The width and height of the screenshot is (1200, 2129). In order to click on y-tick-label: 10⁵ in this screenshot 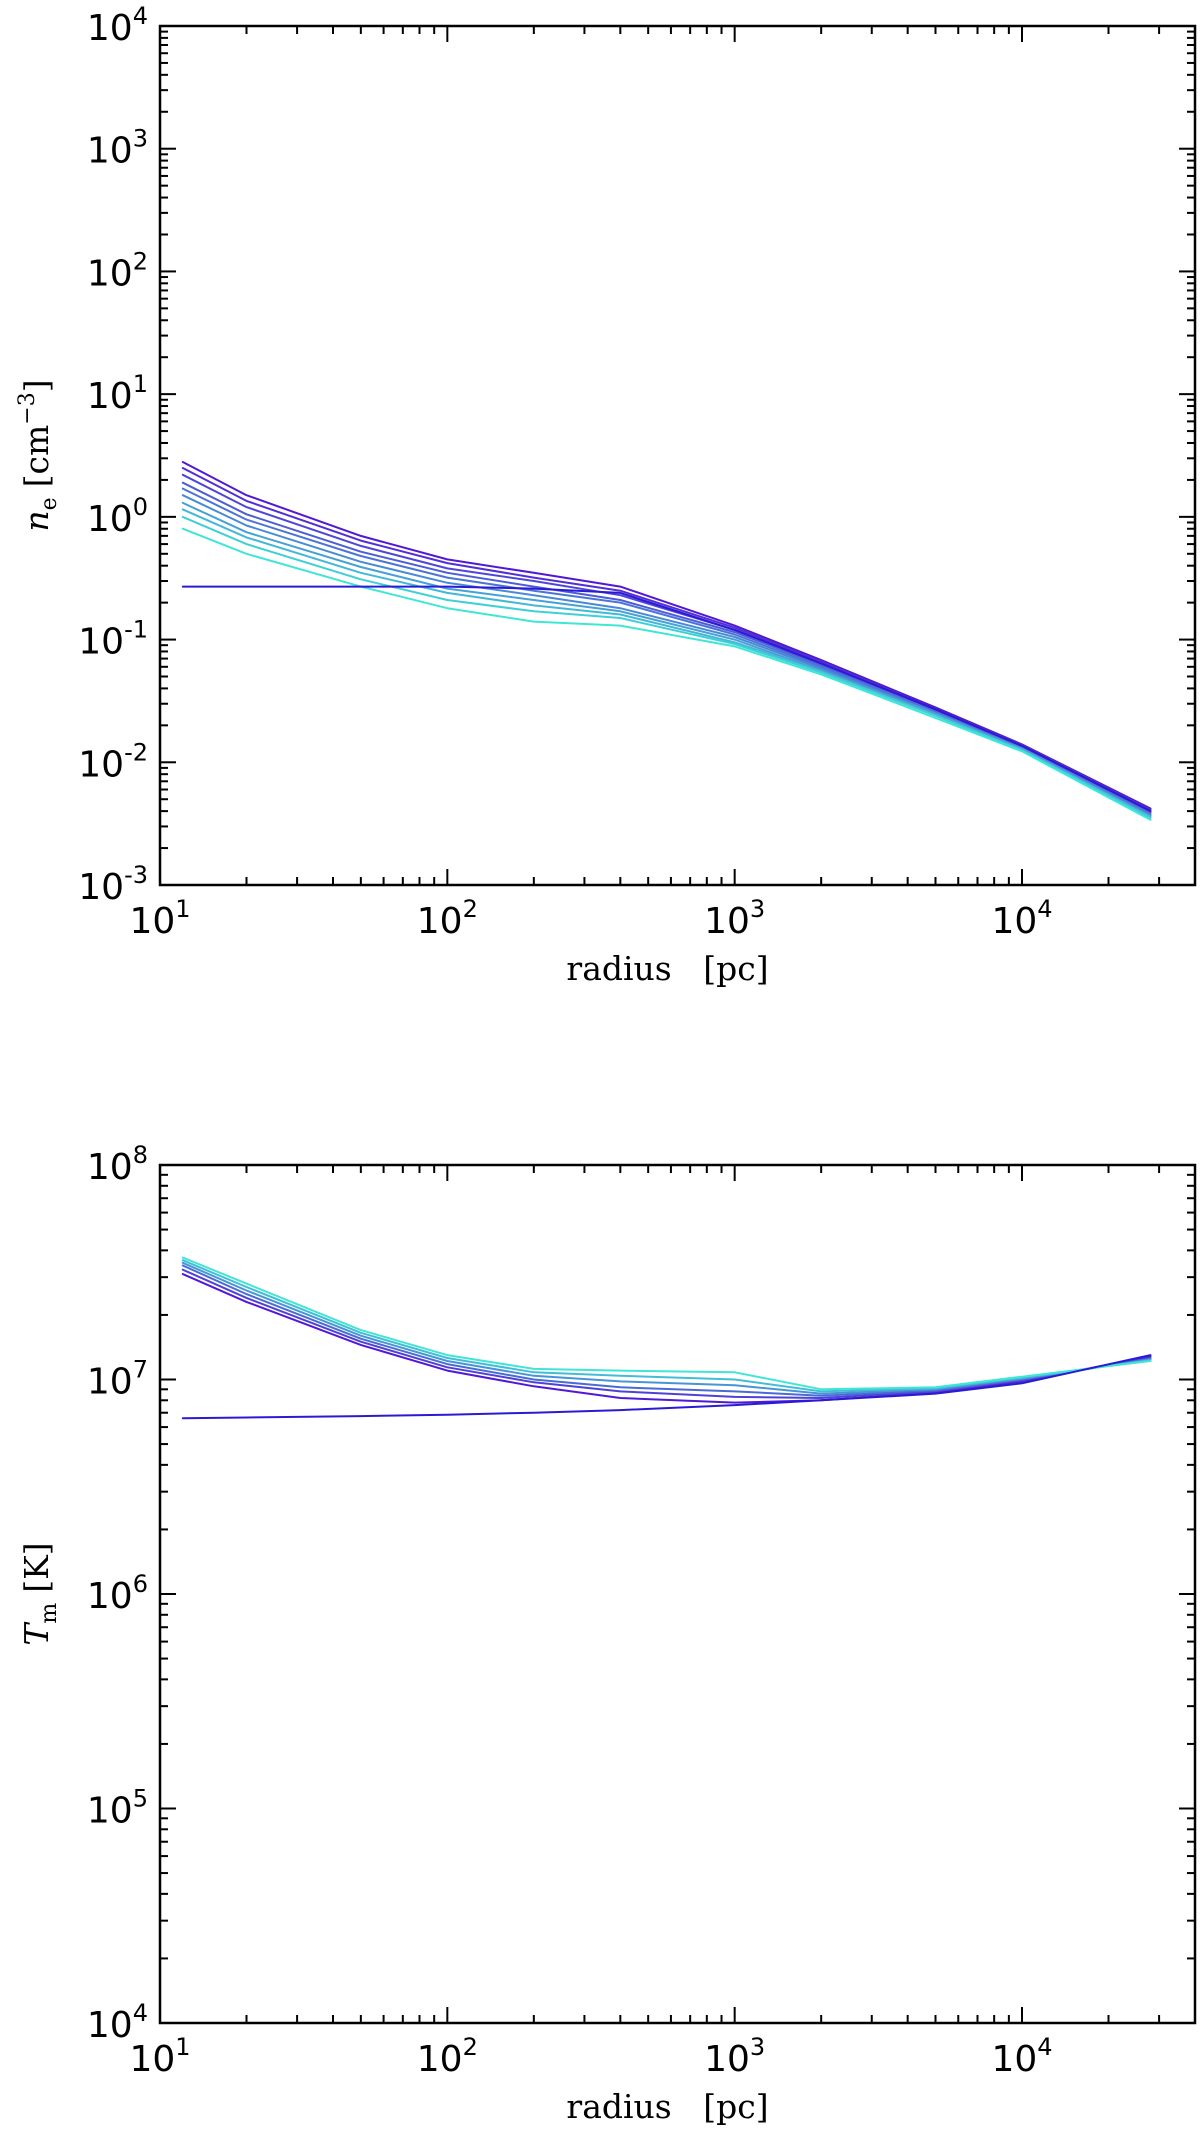, I will do `click(117, 1808)`.